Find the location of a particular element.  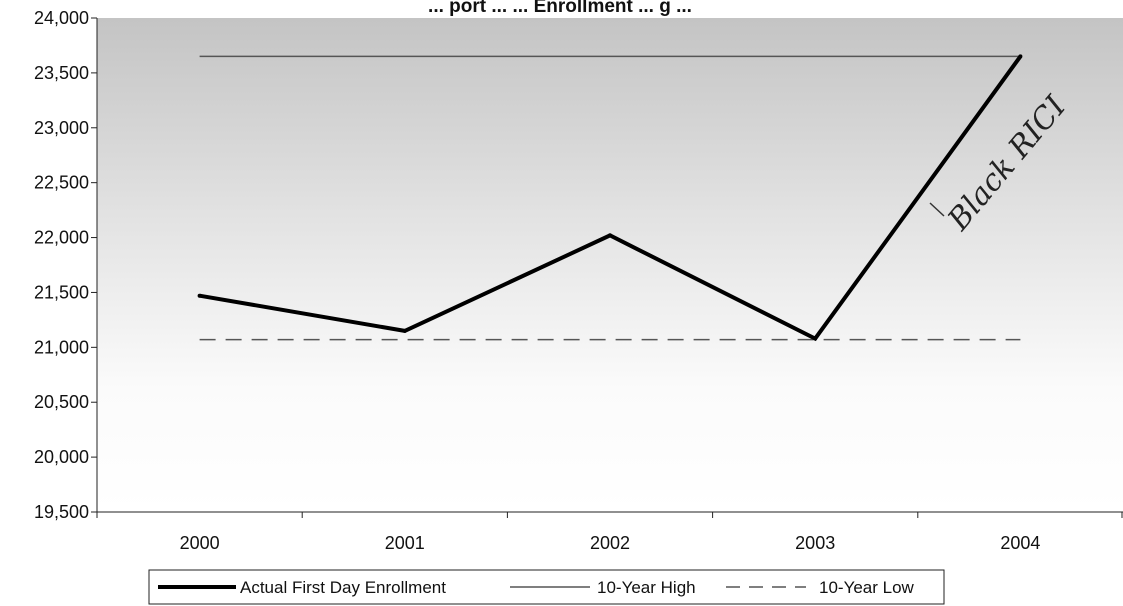

x-tick-label: 2004 is located at coordinates (1020, 543).